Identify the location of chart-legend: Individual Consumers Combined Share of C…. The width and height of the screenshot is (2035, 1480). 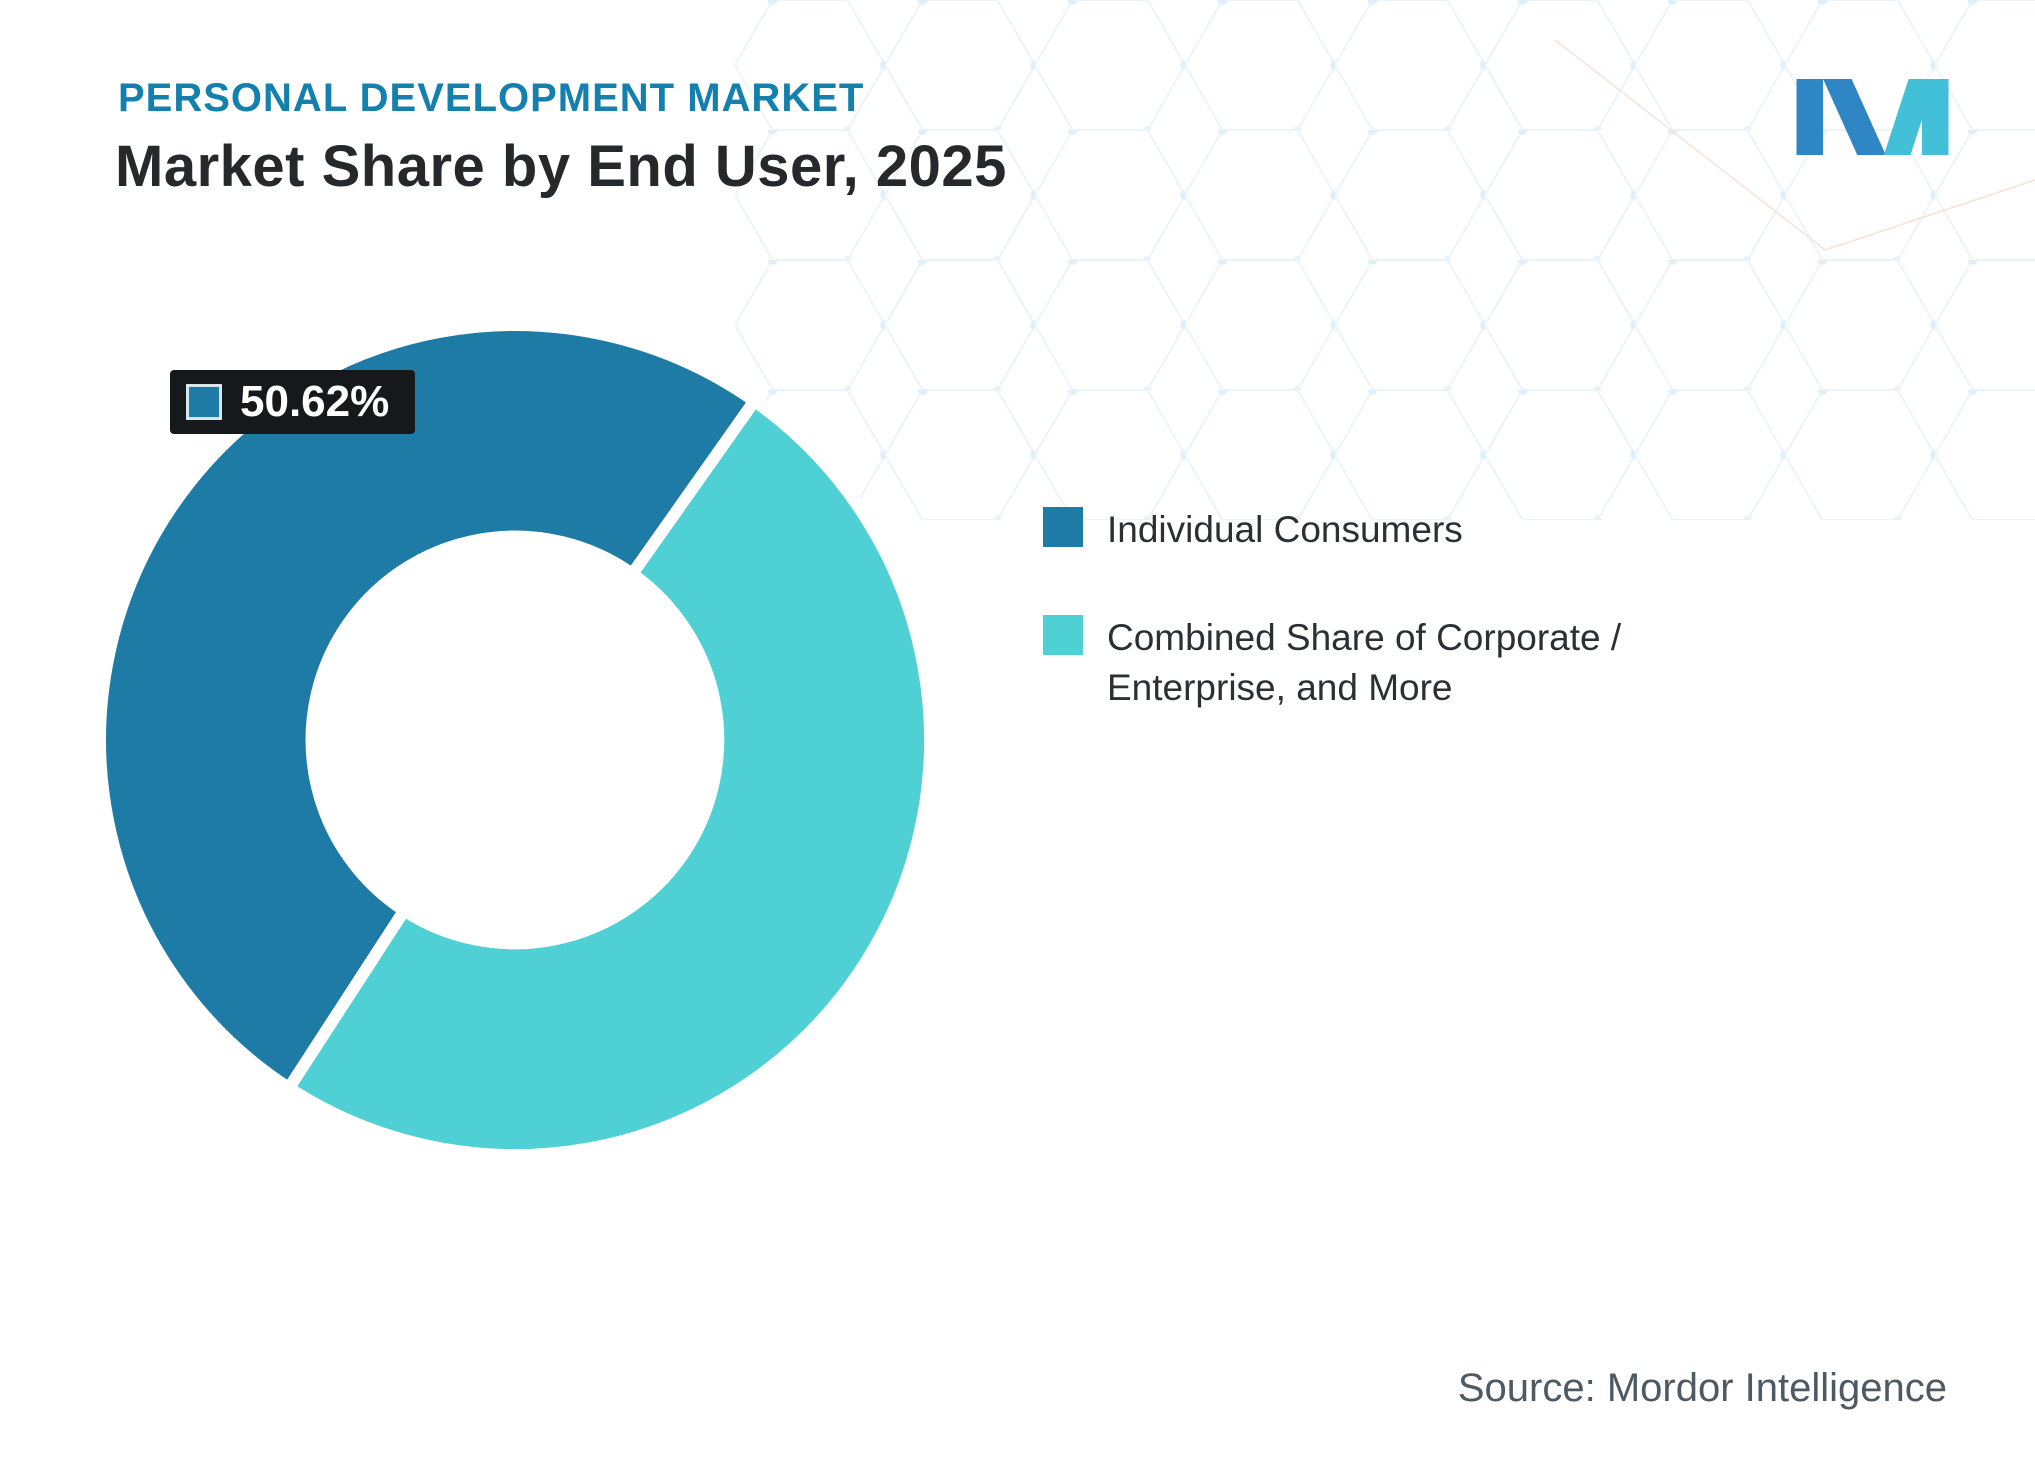
(1405, 609).